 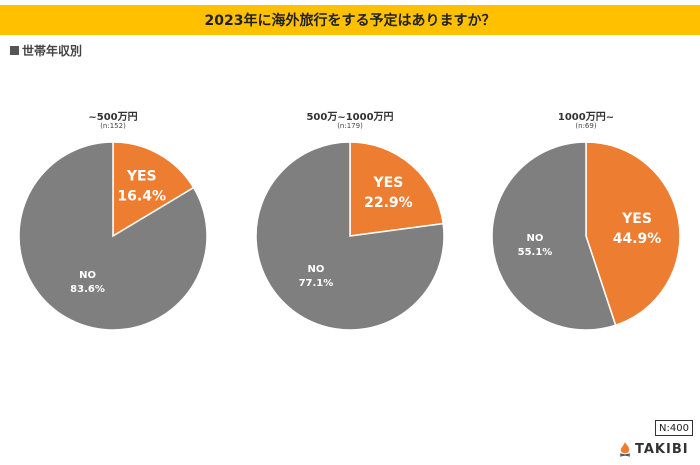 What do you see at coordinates (350, 117) in the screenshot?
I see `chart-title: 500万~1000万円` at bounding box center [350, 117].